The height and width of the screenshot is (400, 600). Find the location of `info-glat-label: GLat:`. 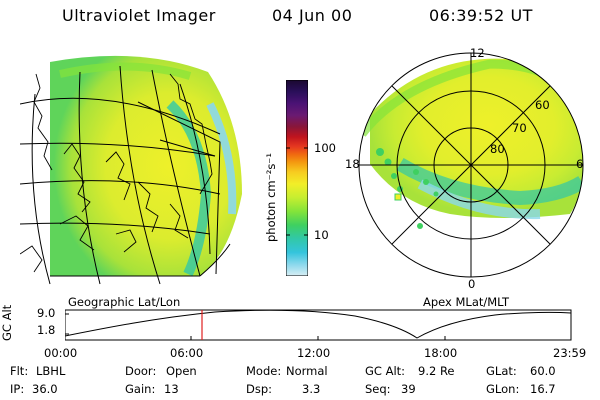

info-glat-label: GLat: is located at coordinates (501, 371).